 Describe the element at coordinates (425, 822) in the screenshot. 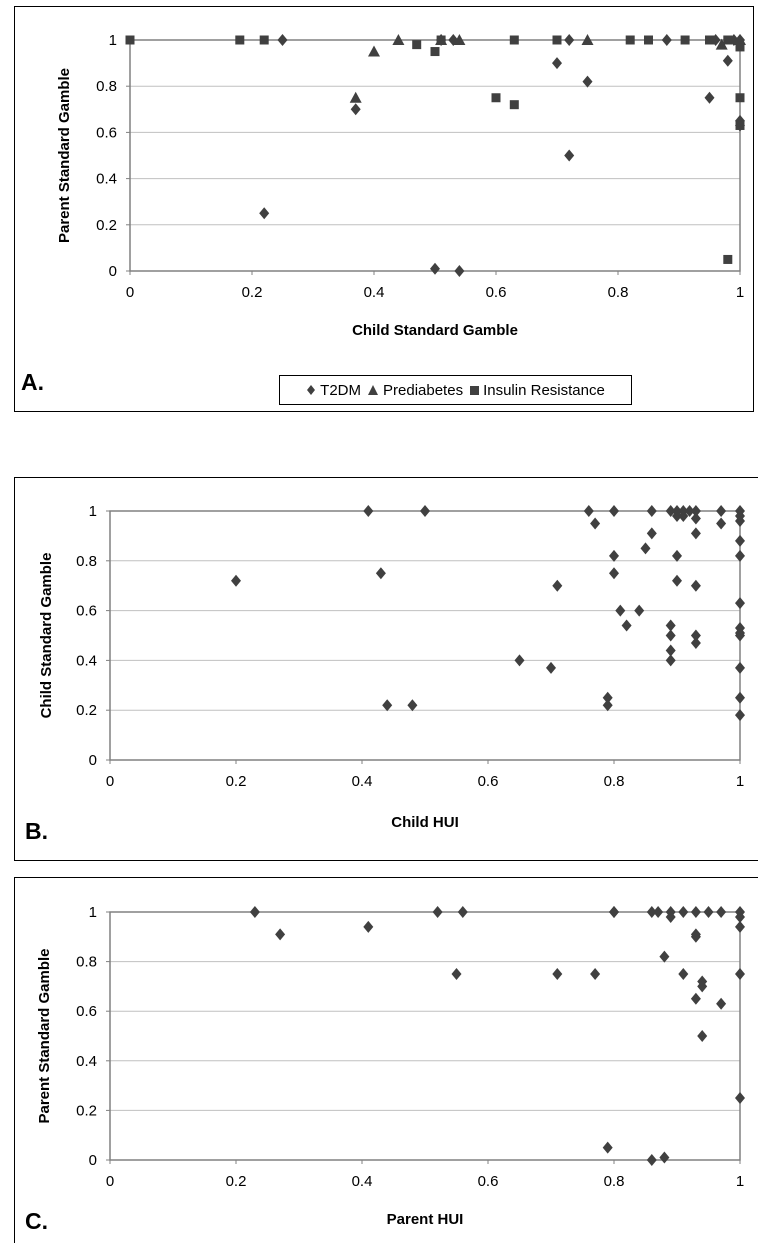

I see `x-axis-label: Child HUI` at that location.